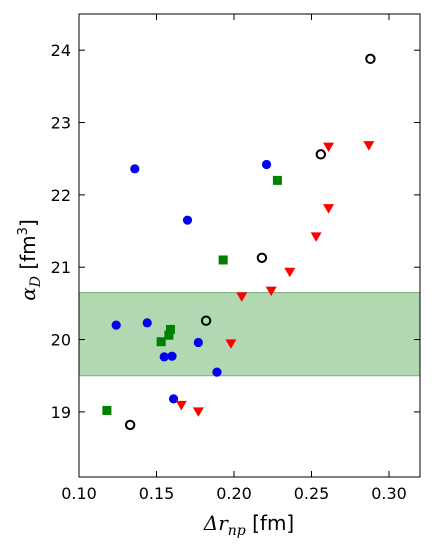  I want to click on x-tick-label: 0.30, so click(389, 493).